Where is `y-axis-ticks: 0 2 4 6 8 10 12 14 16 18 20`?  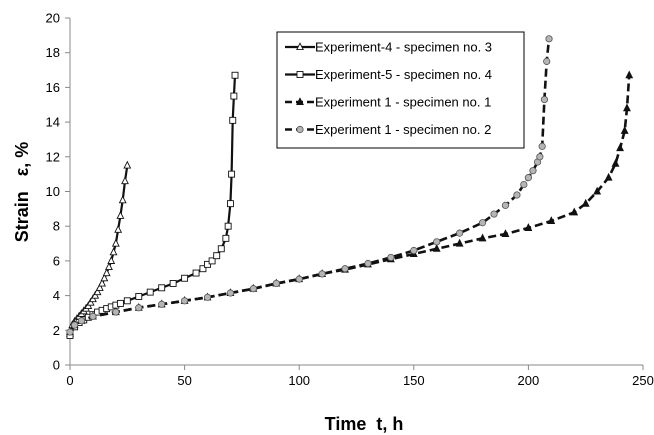 y-axis-ticks: 0 2 4 6 8 10 12 14 16 18 20 is located at coordinates (58, 192).